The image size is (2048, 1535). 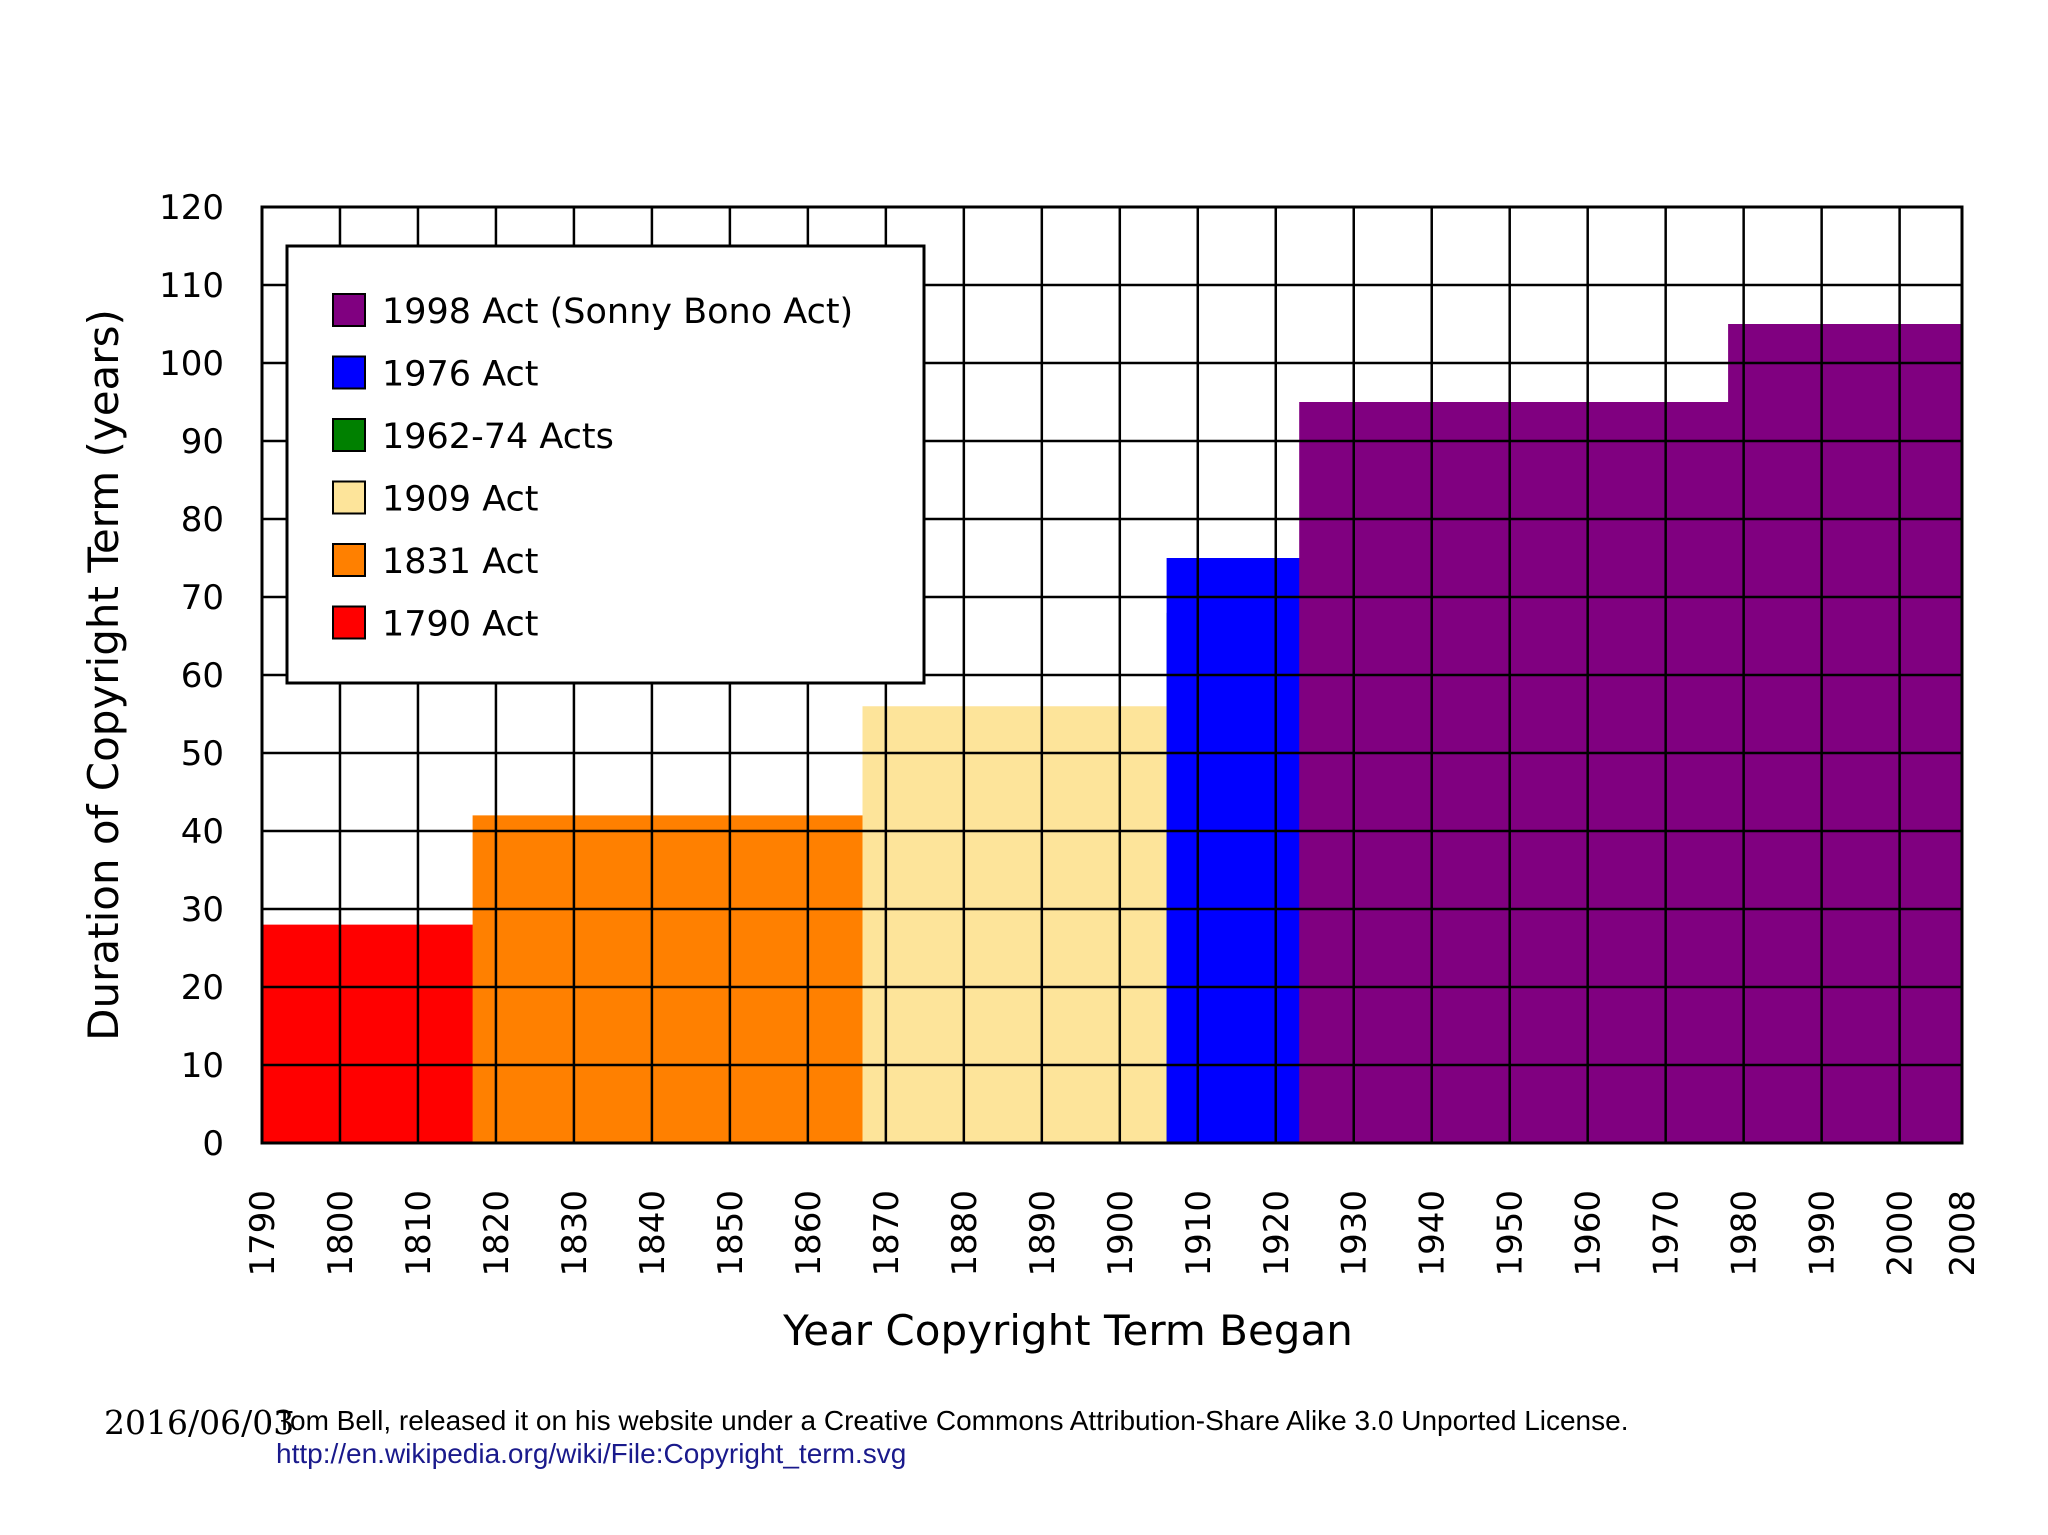 I want to click on x-tick-label: 1870, so click(x=887, y=1233).